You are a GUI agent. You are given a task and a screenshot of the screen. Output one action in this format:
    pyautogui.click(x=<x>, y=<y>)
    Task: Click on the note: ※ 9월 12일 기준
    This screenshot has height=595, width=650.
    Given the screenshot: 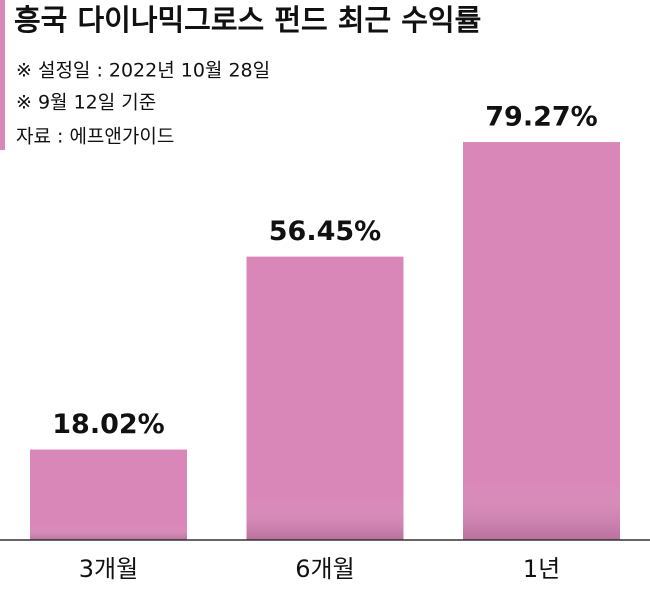 What is the action you would take?
    pyautogui.click(x=86, y=103)
    